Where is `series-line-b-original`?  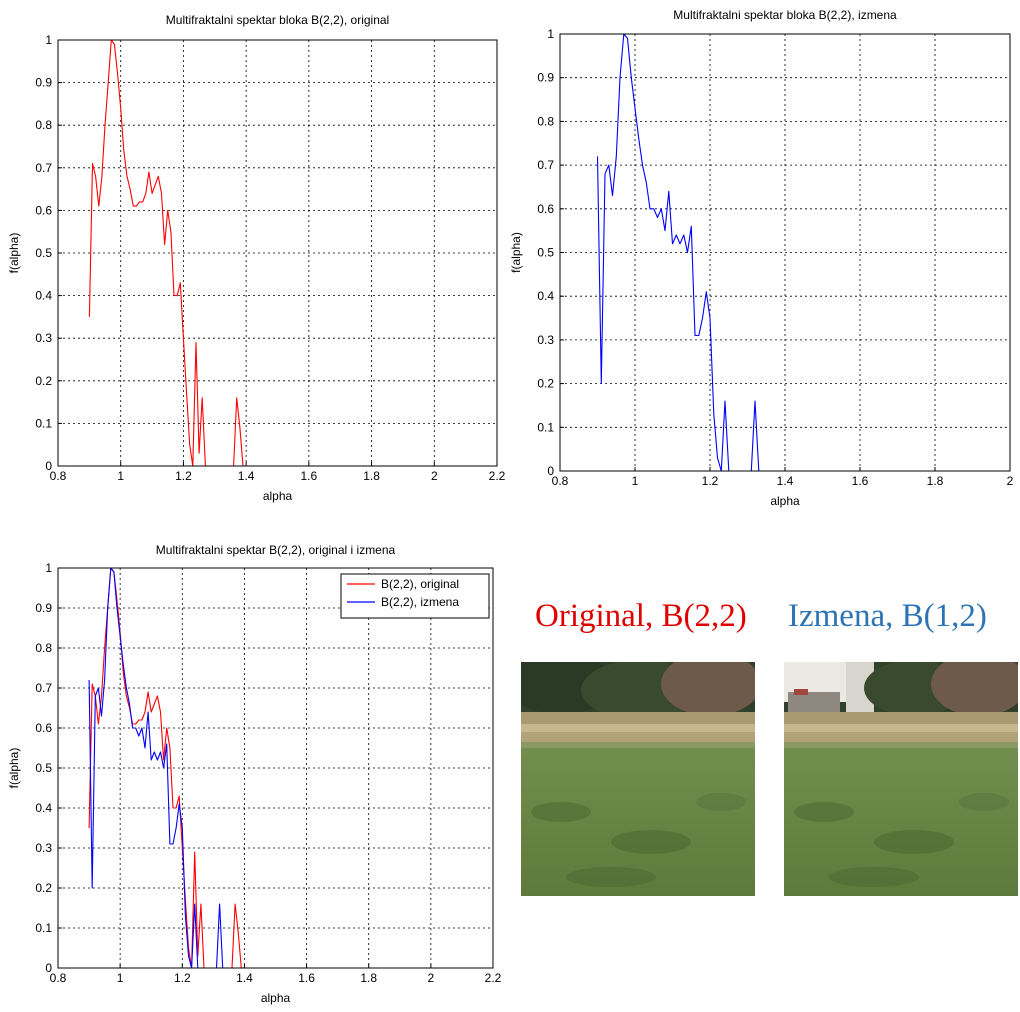 series-line-b-original is located at coordinates (259, 768).